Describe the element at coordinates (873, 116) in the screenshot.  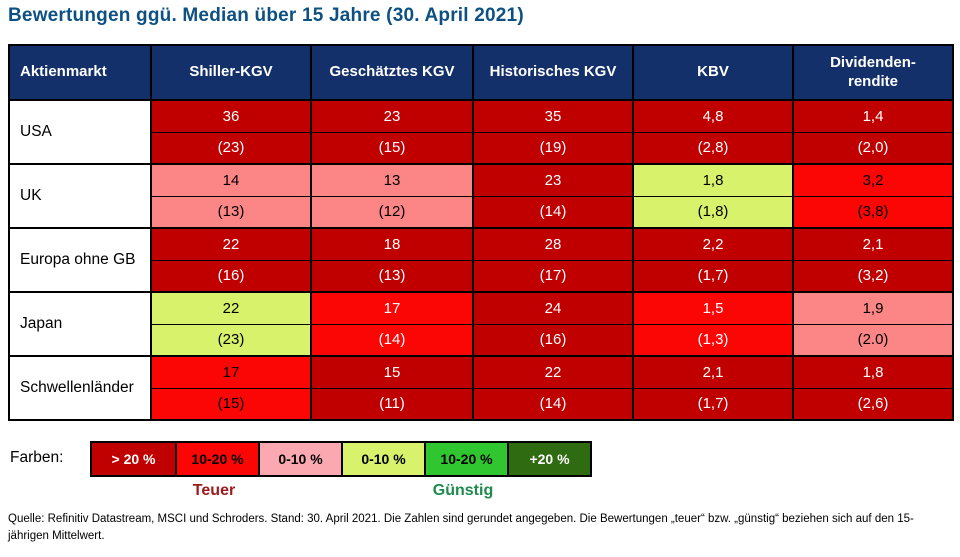
I see `value-cell: 1,4` at that location.